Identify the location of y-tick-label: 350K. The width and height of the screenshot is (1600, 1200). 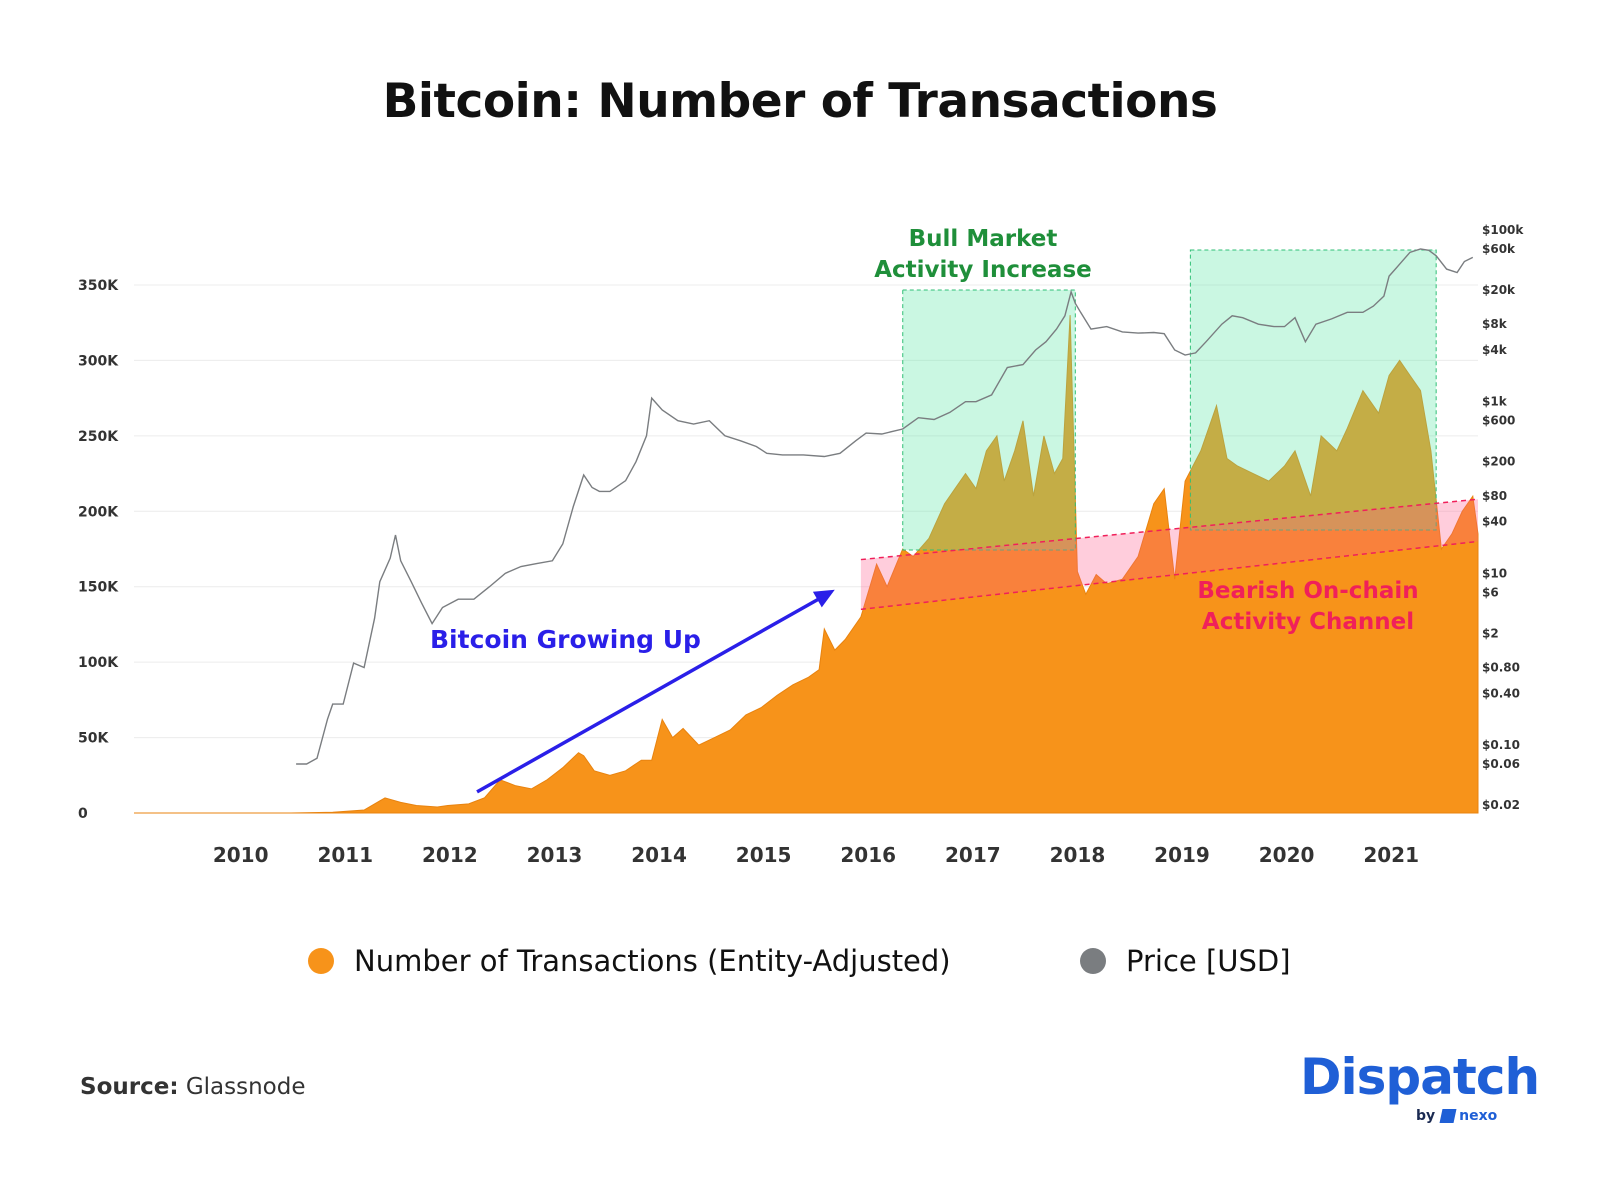
(98, 286).